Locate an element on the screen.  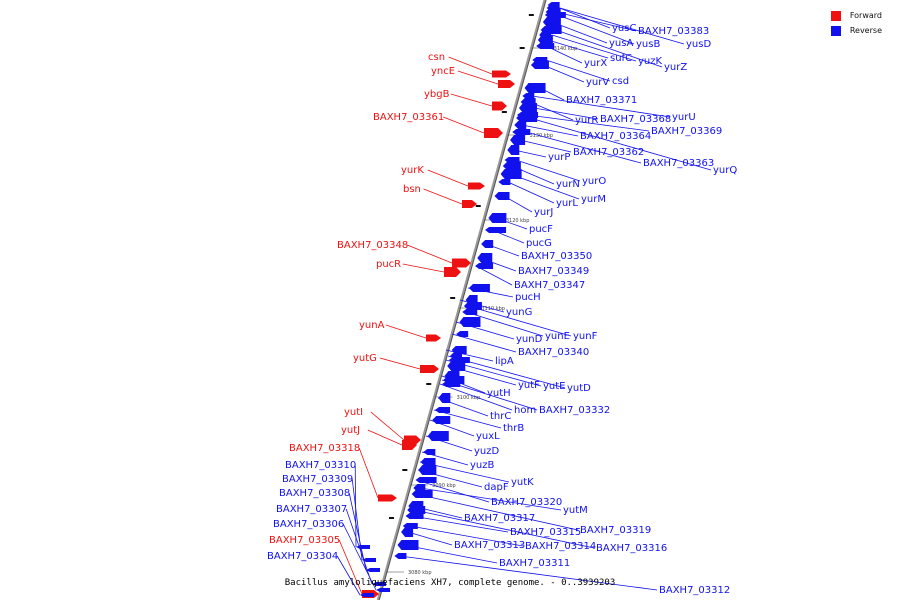
reverse-gene-label: BAXH7_03313 is located at coordinates (489, 545).